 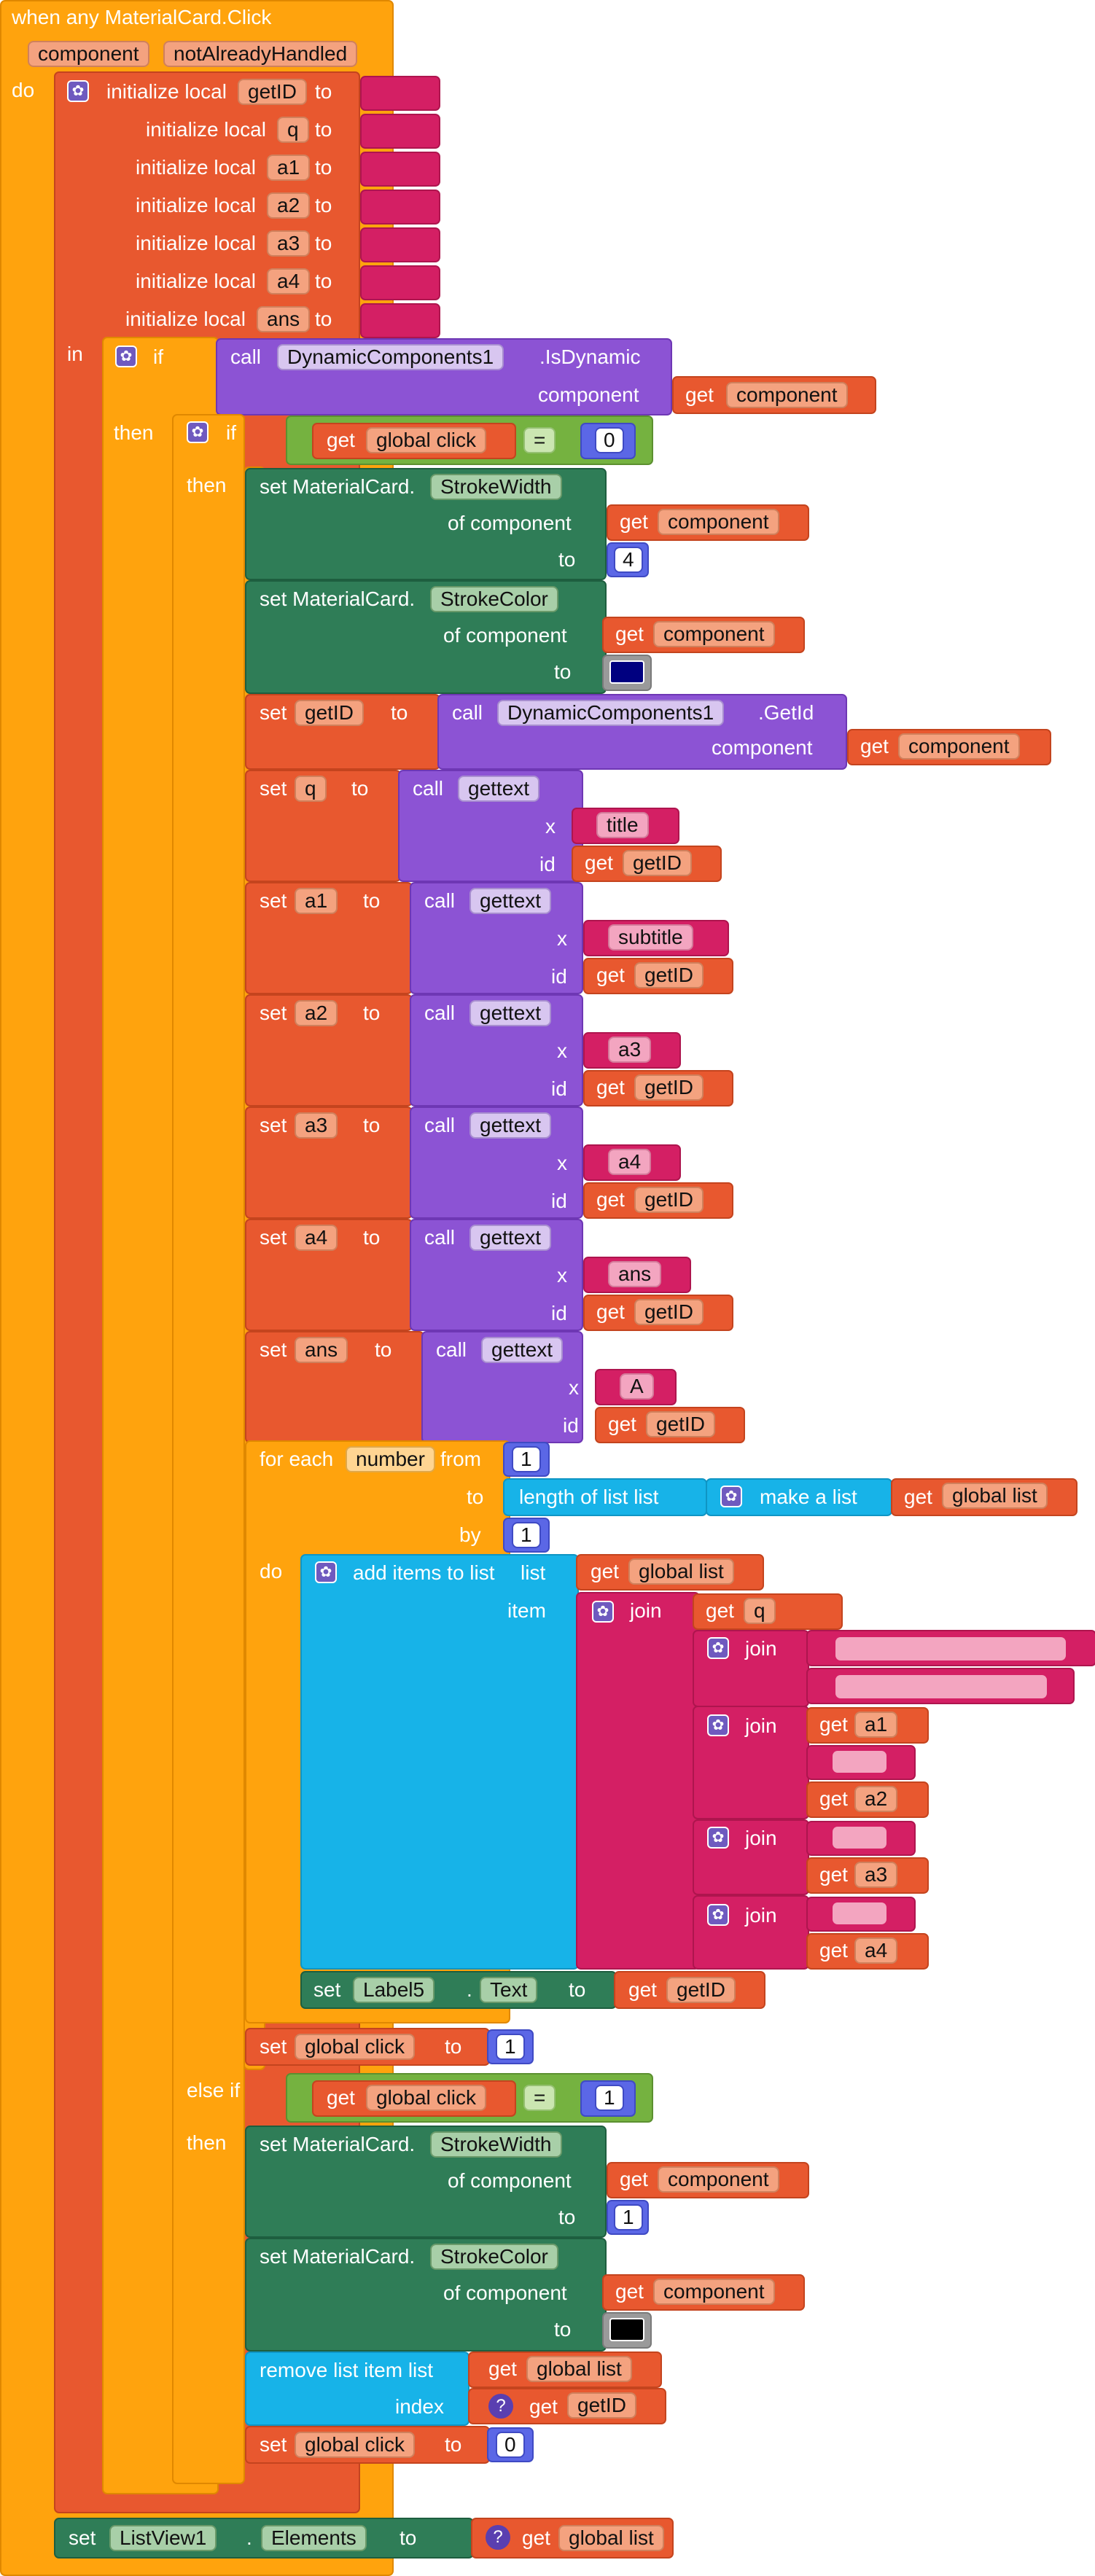 What do you see at coordinates (163, 2538) in the screenshot?
I see `listview1-dropdown: ListView1` at bounding box center [163, 2538].